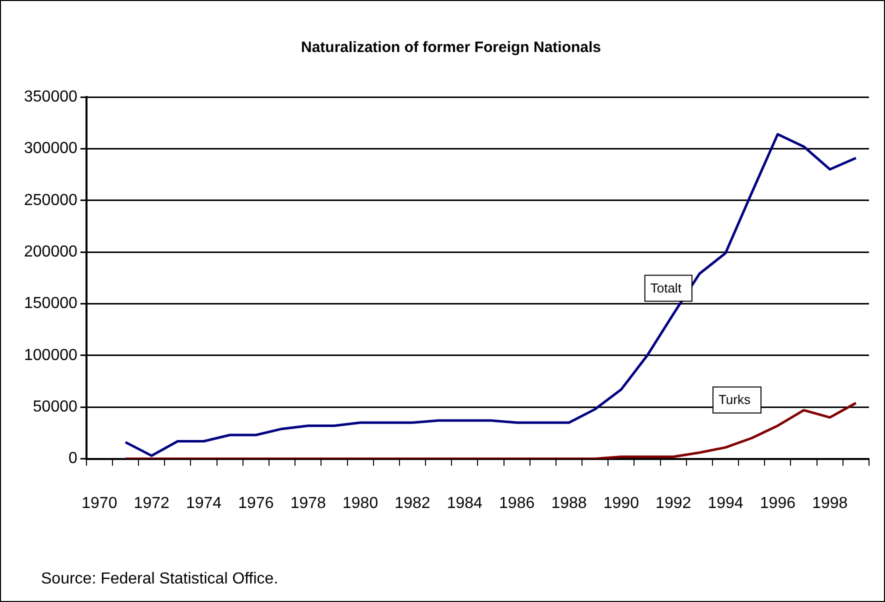  I want to click on x-tick-label: 1976, so click(256, 503).